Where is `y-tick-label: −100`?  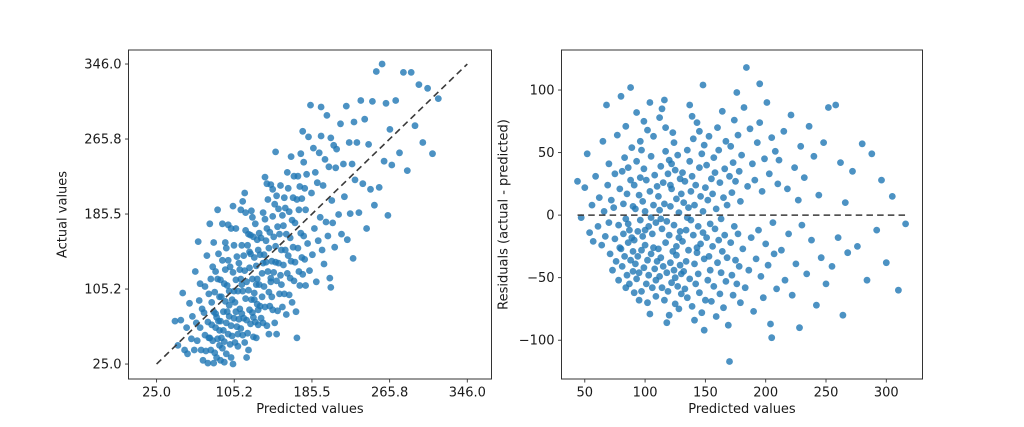
y-tick-label: −100 is located at coordinates (537, 341).